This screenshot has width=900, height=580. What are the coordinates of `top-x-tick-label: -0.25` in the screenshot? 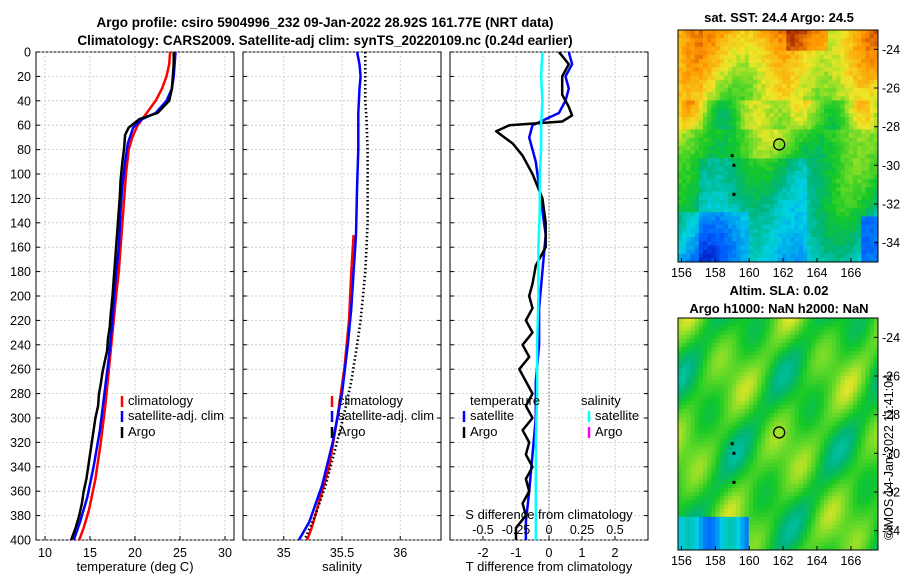 It's located at (516, 530).